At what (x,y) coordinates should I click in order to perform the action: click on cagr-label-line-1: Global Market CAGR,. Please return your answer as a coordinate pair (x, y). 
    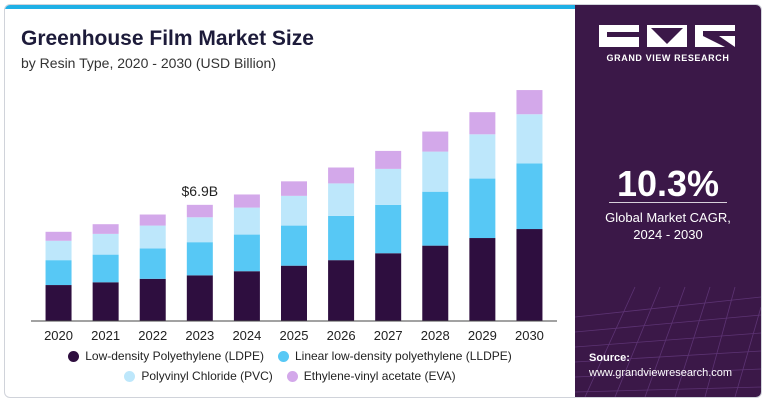
    Looking at the image, I should click on (668, 217).